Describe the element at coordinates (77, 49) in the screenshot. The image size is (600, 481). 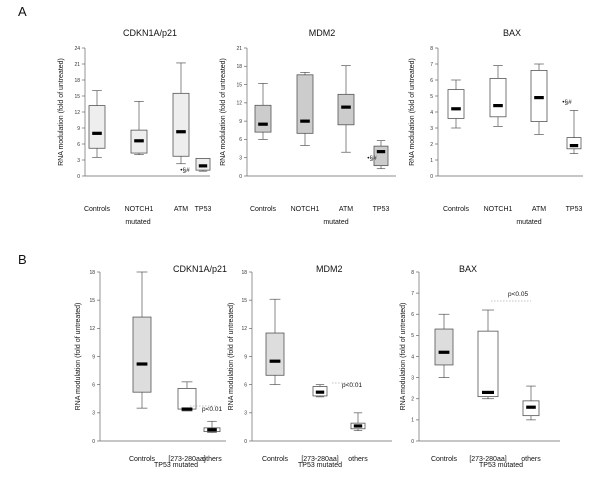
I see `y-tick-label: 24` at that location.